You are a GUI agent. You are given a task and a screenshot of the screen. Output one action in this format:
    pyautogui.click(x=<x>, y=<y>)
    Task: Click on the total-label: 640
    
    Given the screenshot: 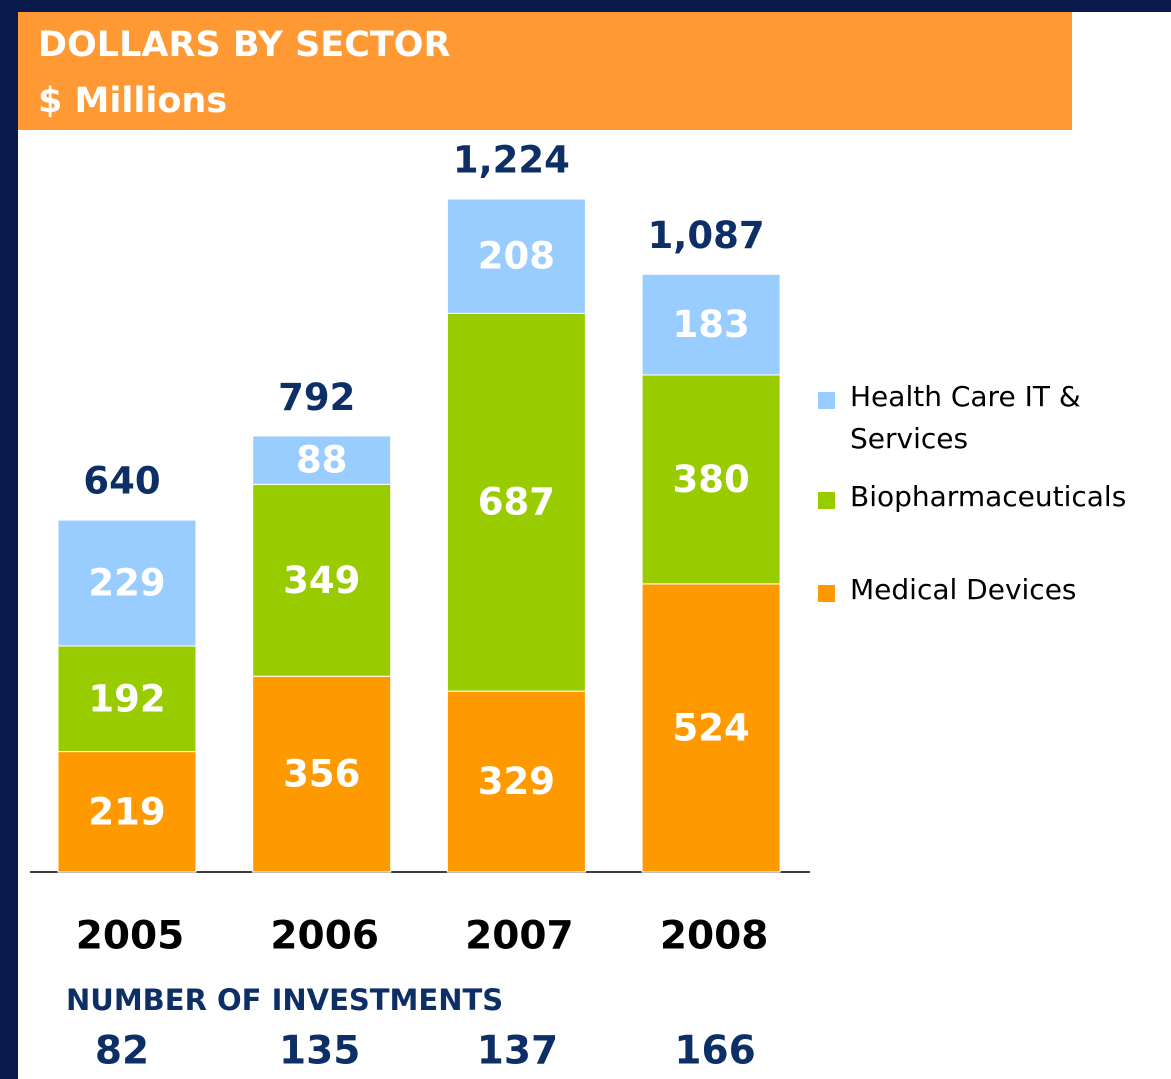 What is the action you would take?
    pyautogui.click(x=121, y=481)
    